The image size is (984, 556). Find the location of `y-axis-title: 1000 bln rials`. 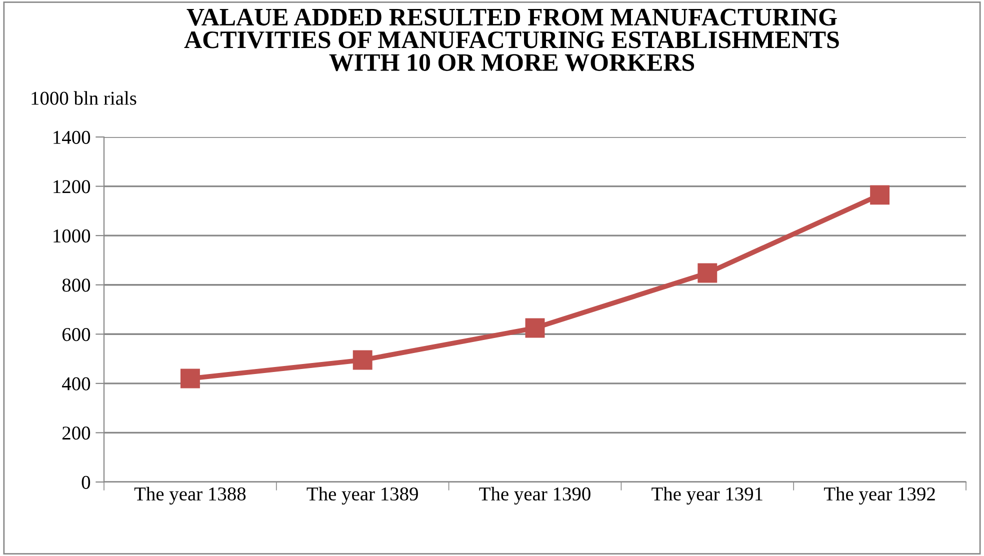

y-axis-title: 1000 bln rials is located at coordinates (84, 98).